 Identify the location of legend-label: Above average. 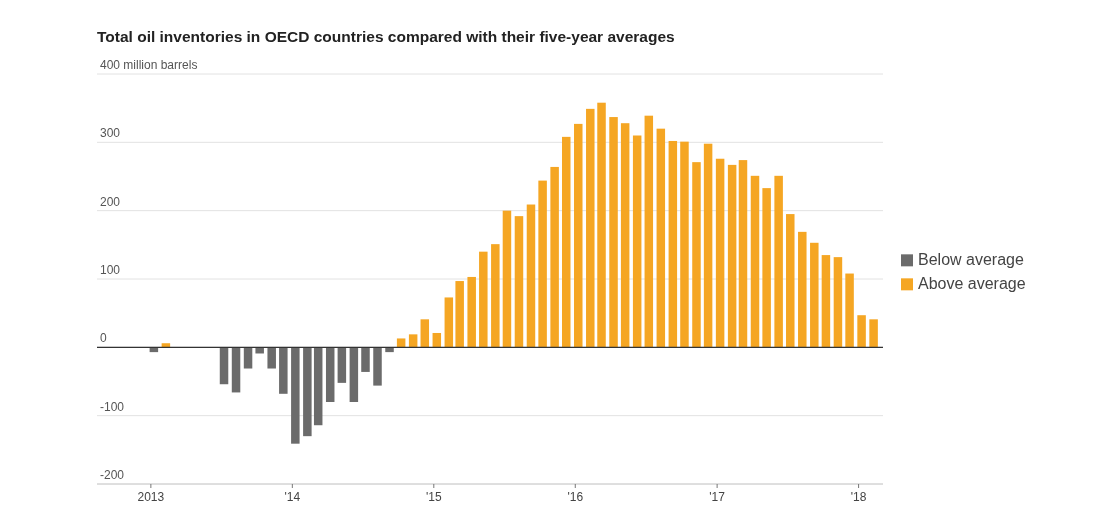
(972, 284).